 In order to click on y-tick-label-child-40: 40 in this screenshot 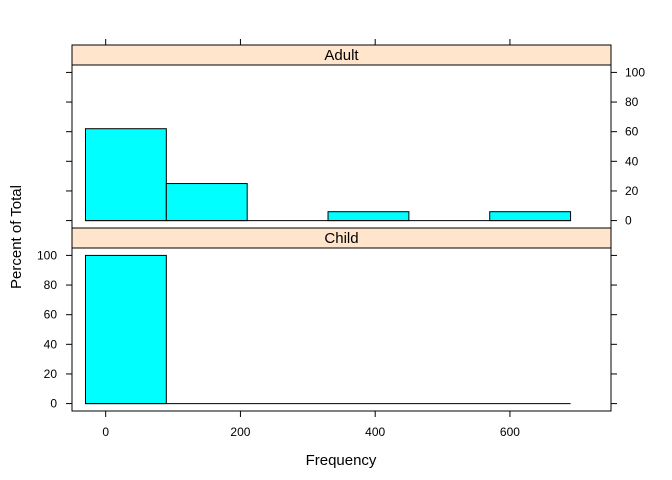, I will do `click(51, 344)`.